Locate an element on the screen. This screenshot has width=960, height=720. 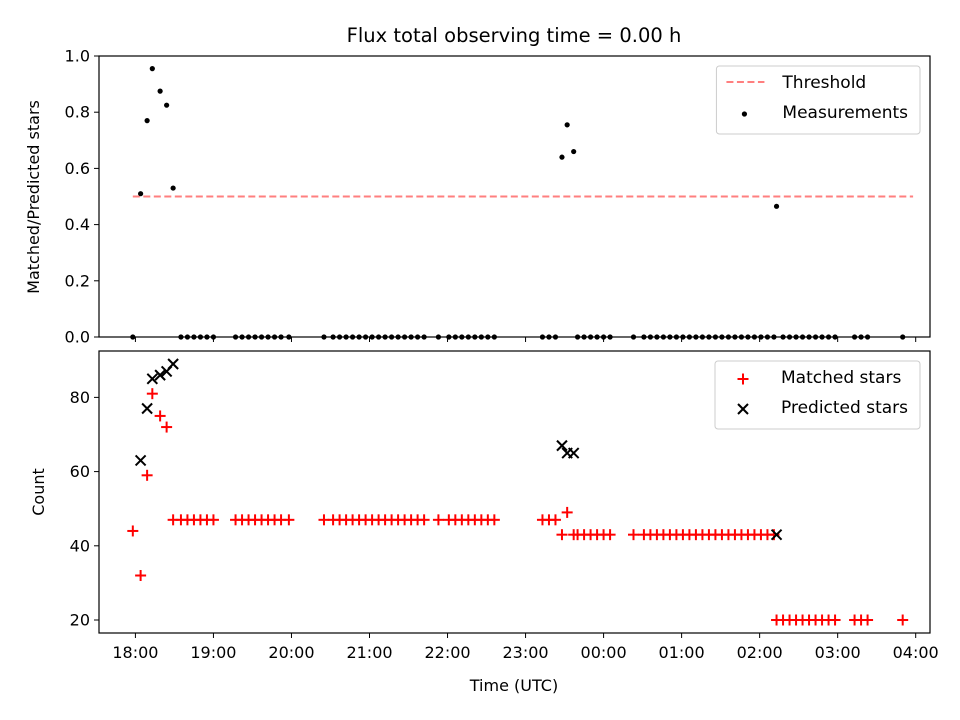
matched-stars-legend-swatch is located at coordinates (743, 379).